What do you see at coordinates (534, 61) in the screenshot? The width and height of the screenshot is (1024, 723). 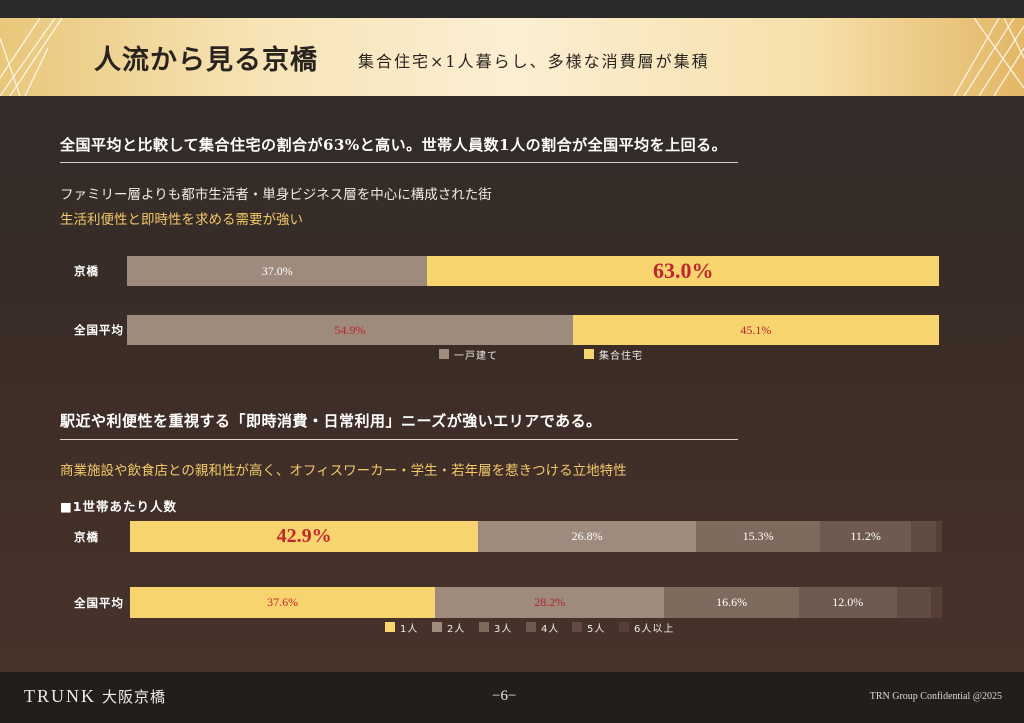 I see `page-subtitle: 集合住宅×1人暮らし、多様な消費層が集積` at bounding box center [534, 61].